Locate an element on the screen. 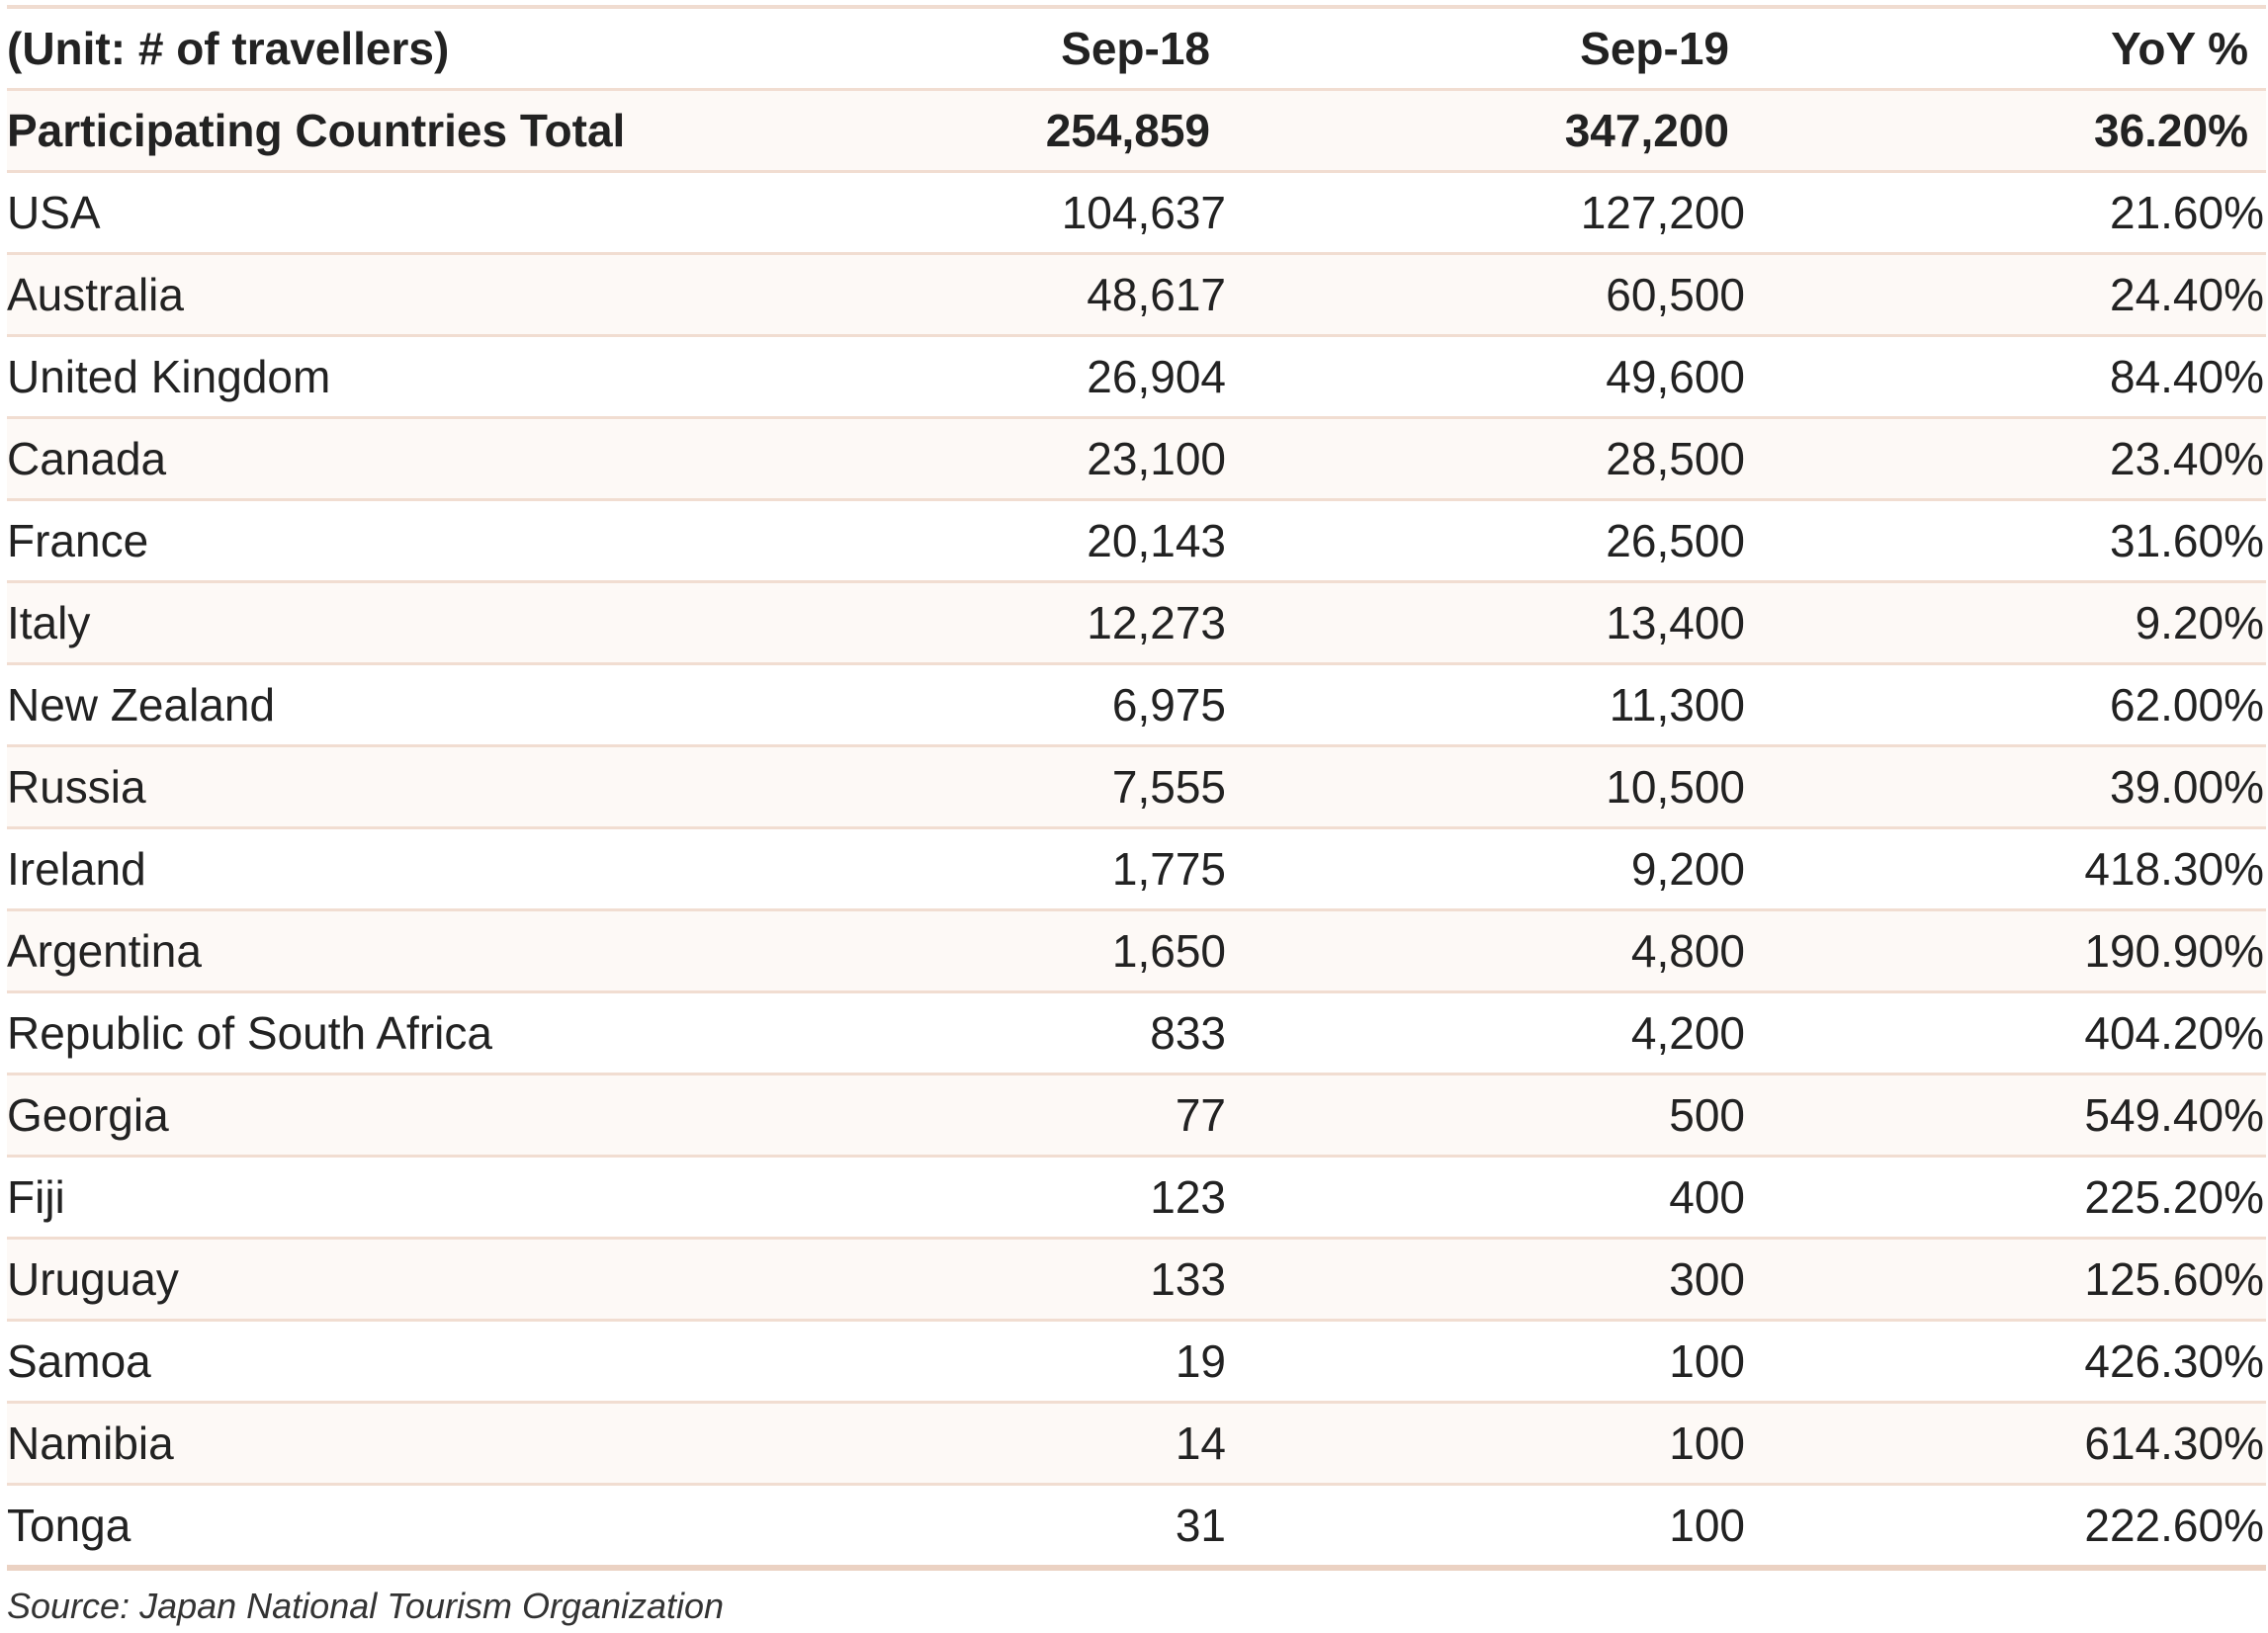  sep19-cell: 26,500 is located at coordinates (1487, 541).